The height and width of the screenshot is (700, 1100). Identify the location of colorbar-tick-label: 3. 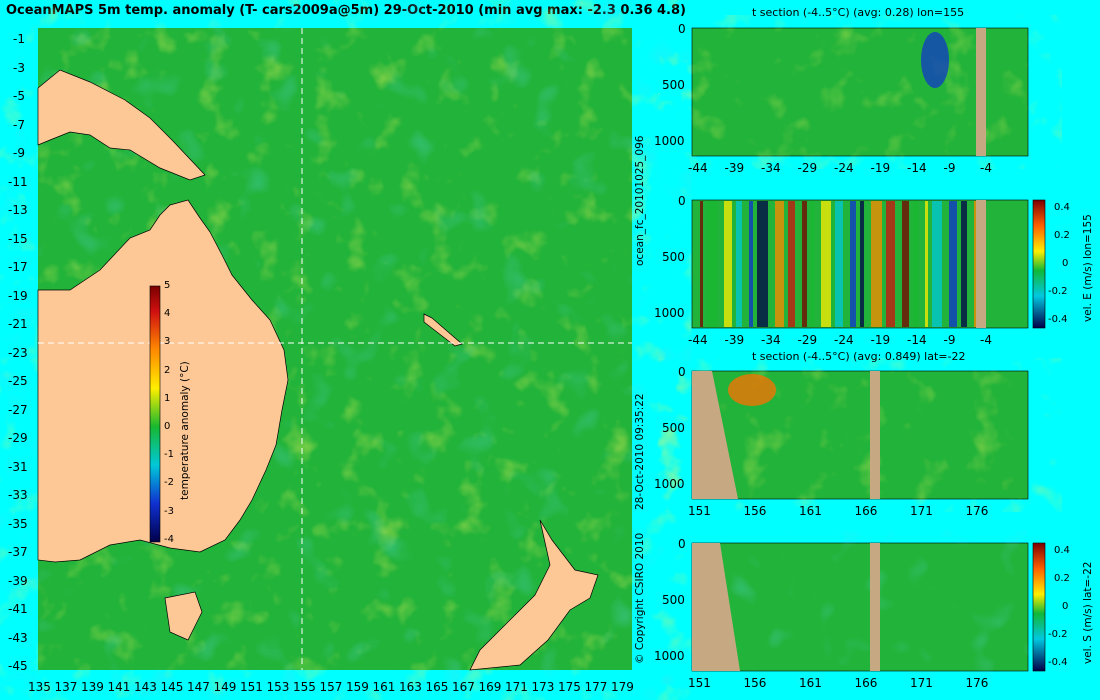
(167, 342).